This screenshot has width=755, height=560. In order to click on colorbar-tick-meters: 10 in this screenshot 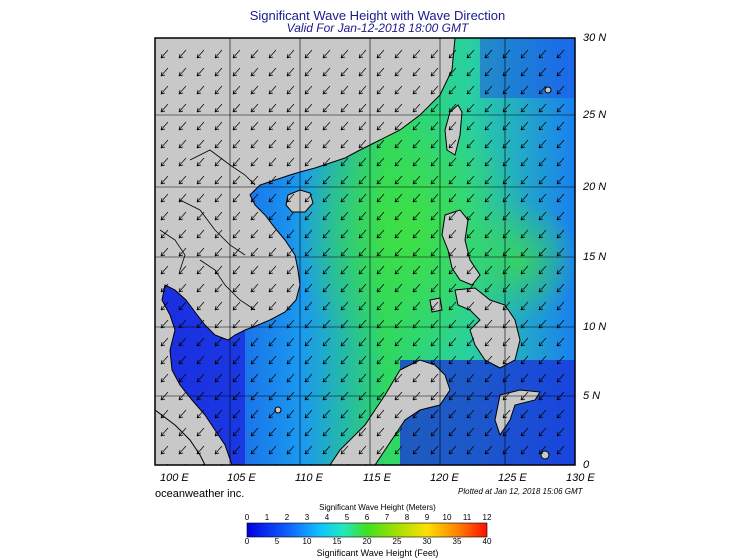, I will do `click(447, 517)`.